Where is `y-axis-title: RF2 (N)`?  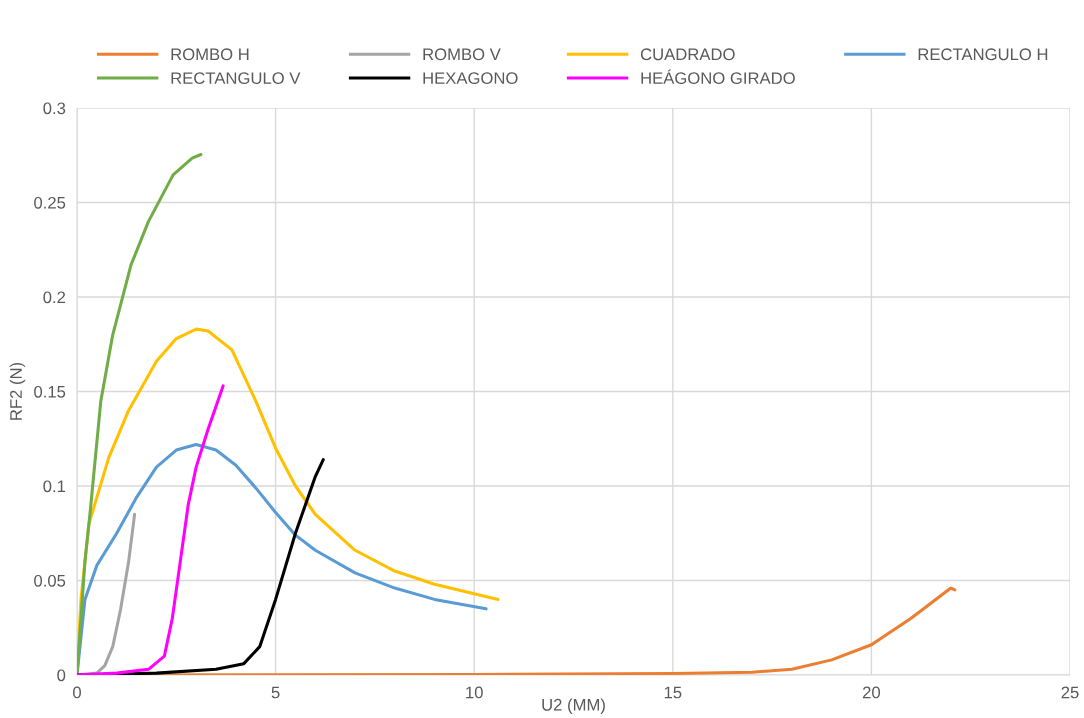 y-axis-title: RF2 (N) is located at coordinates (17, 391).